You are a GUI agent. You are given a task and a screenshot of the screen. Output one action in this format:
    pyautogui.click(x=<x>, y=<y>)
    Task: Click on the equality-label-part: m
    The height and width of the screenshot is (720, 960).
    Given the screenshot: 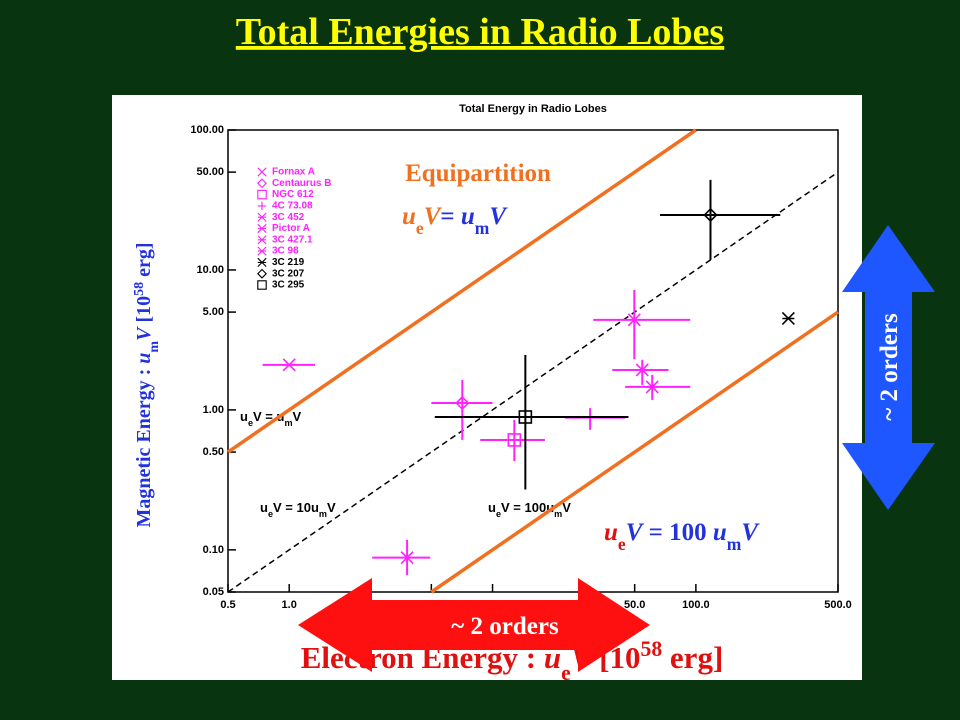 What is the action you would take?
    pyautogui.click(x=482, y=228)
    